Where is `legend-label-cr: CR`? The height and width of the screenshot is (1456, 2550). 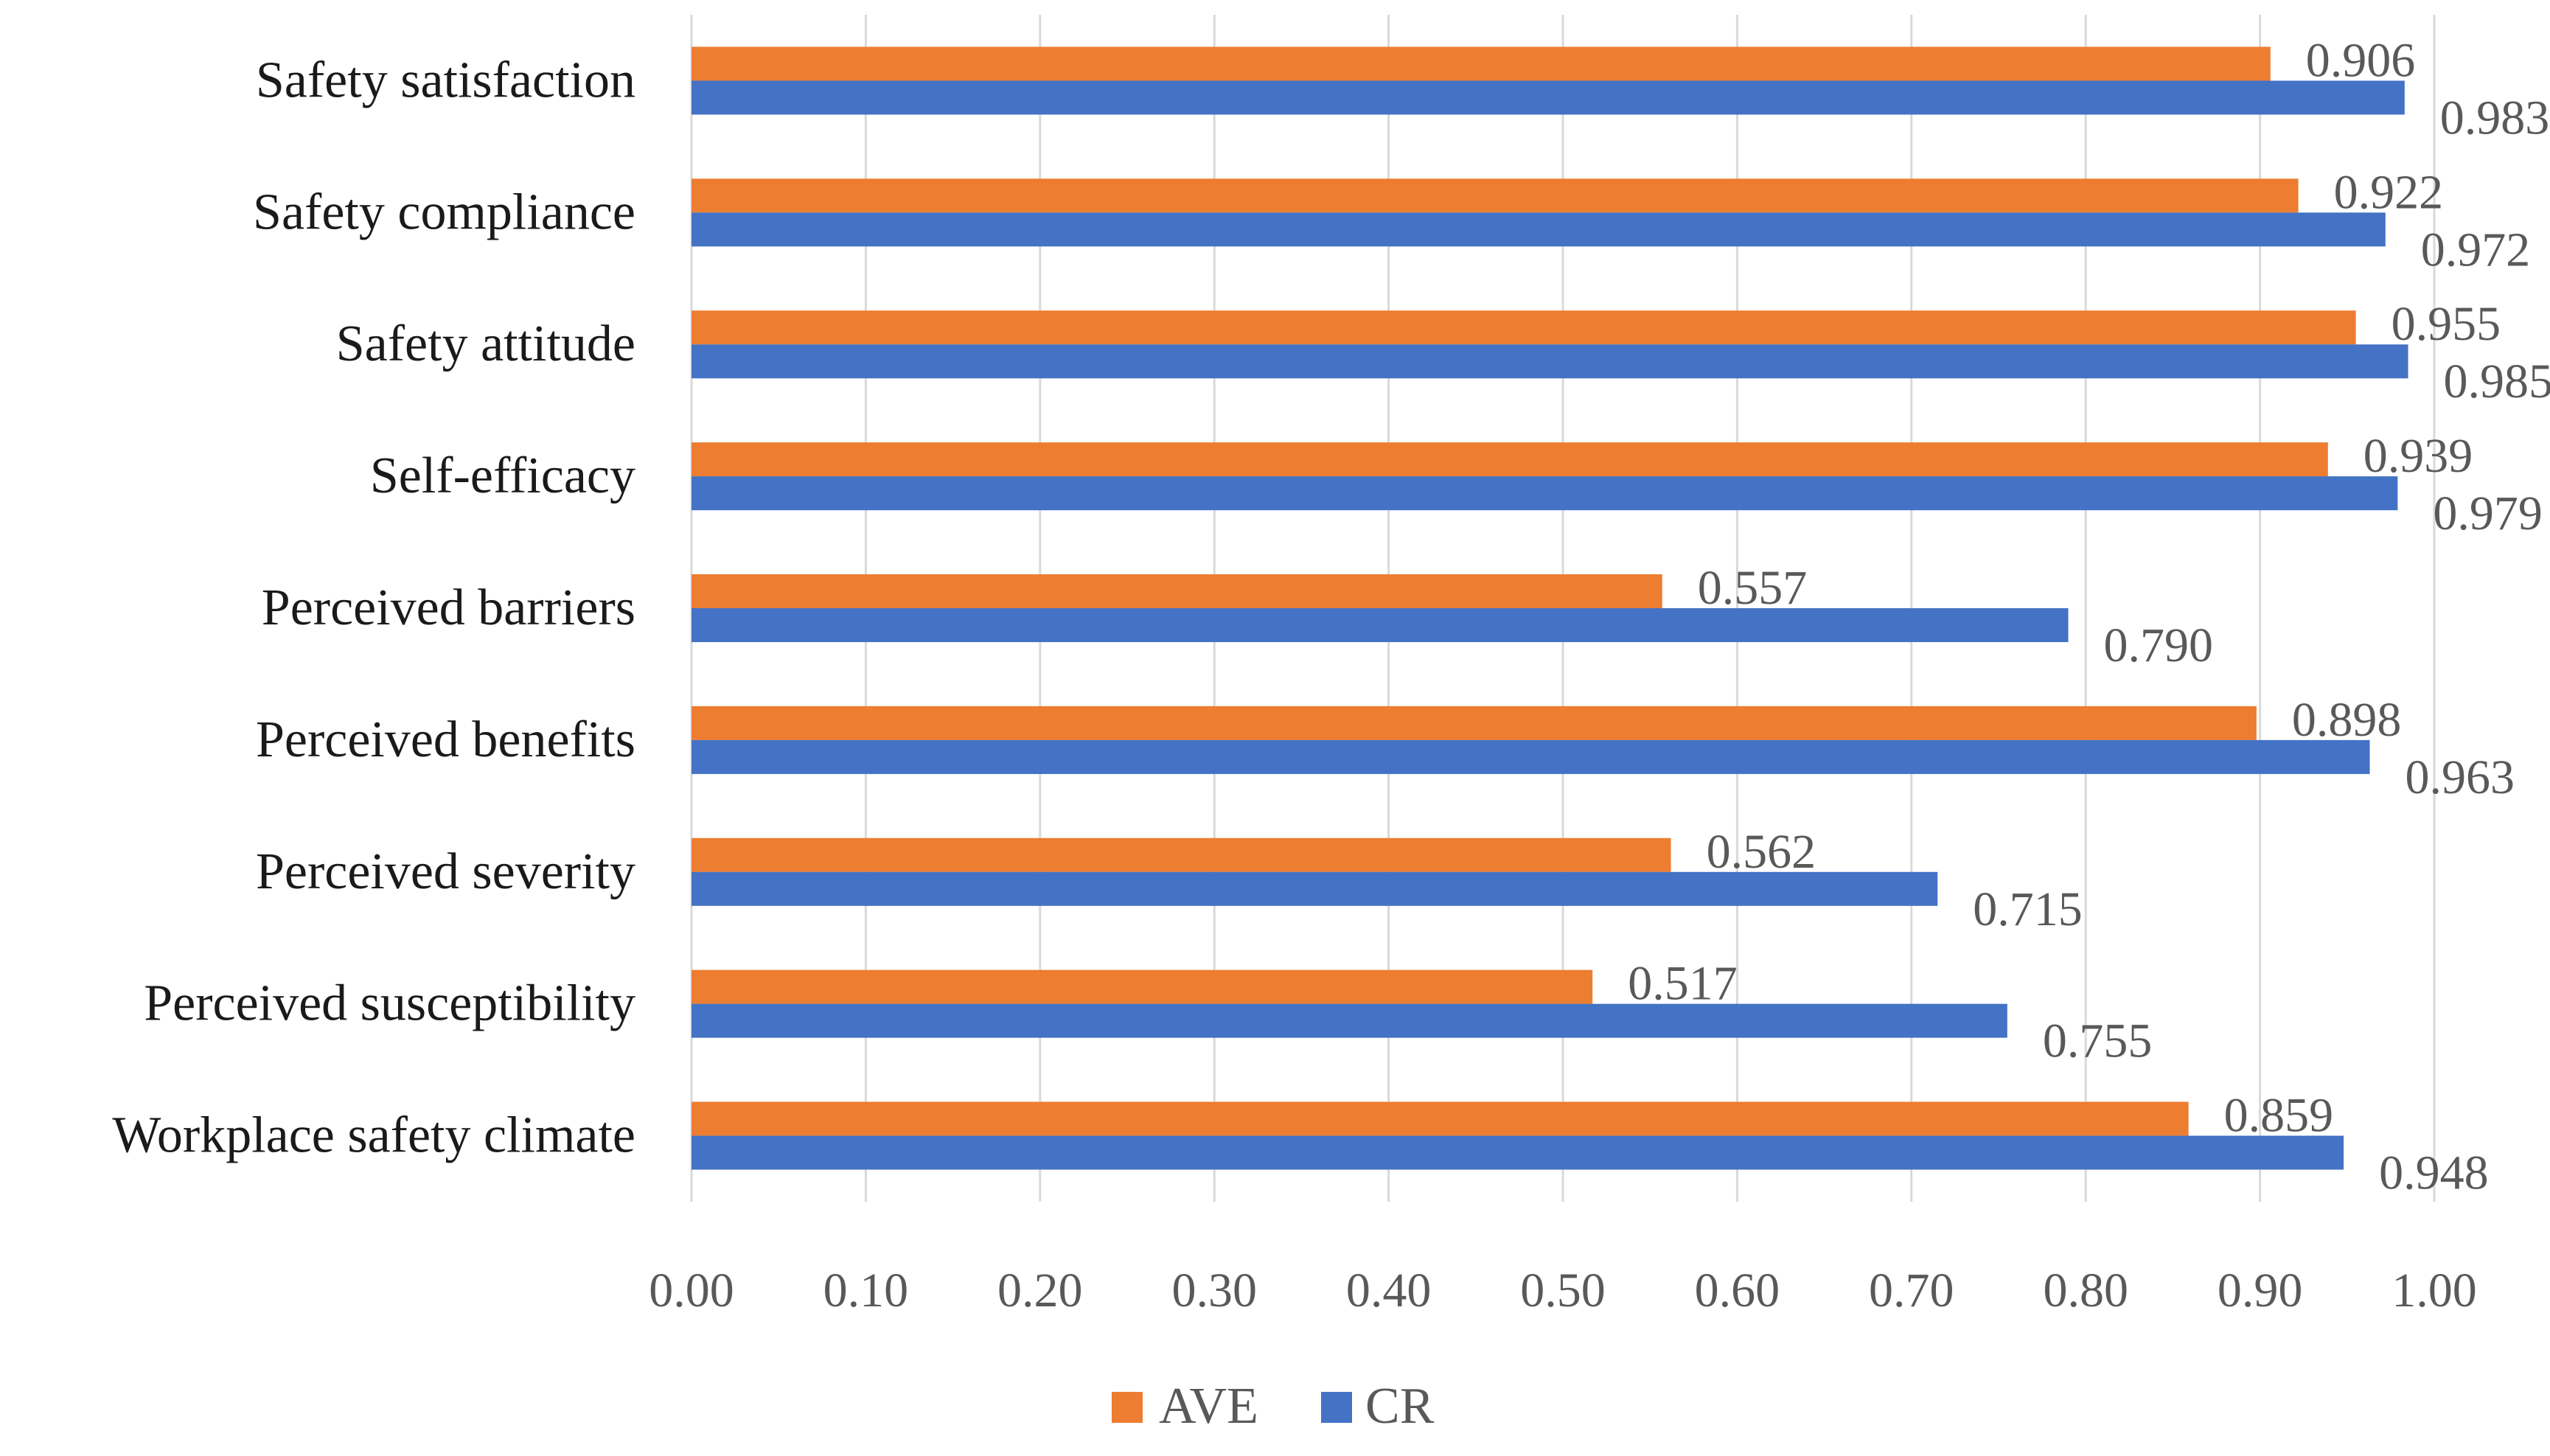 legend-label-cr: CR is located at coordinates (1400, 1406).